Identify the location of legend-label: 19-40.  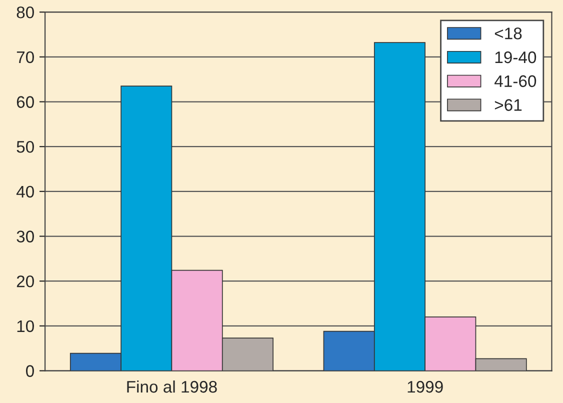
(515, 57).